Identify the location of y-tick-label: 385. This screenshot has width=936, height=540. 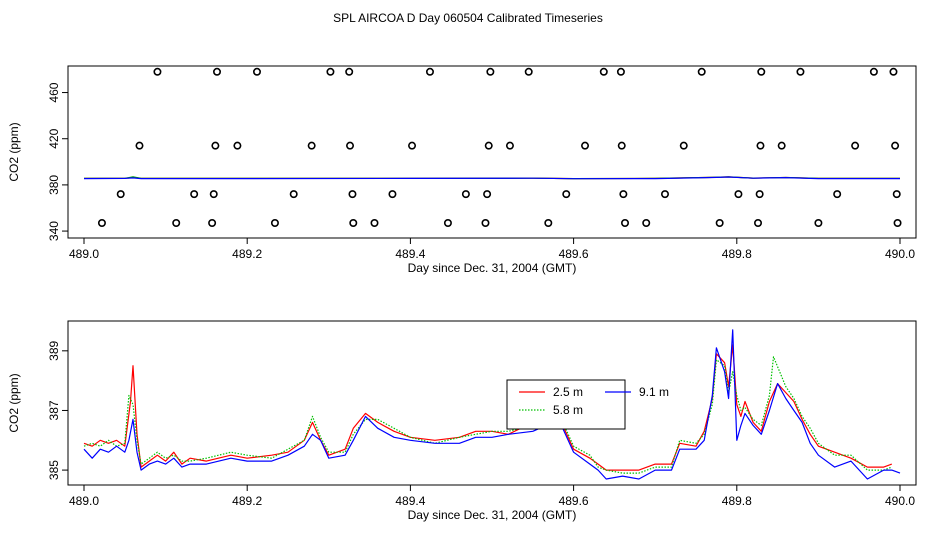
(54, 470).